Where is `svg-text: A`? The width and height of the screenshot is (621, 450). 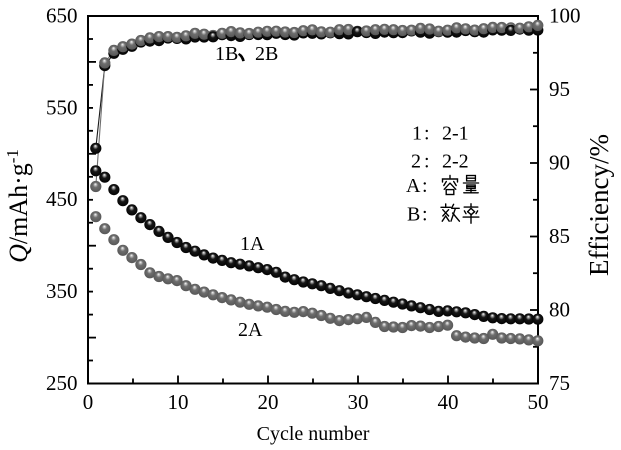 svg-text: A is located at coordinates (413, 186).